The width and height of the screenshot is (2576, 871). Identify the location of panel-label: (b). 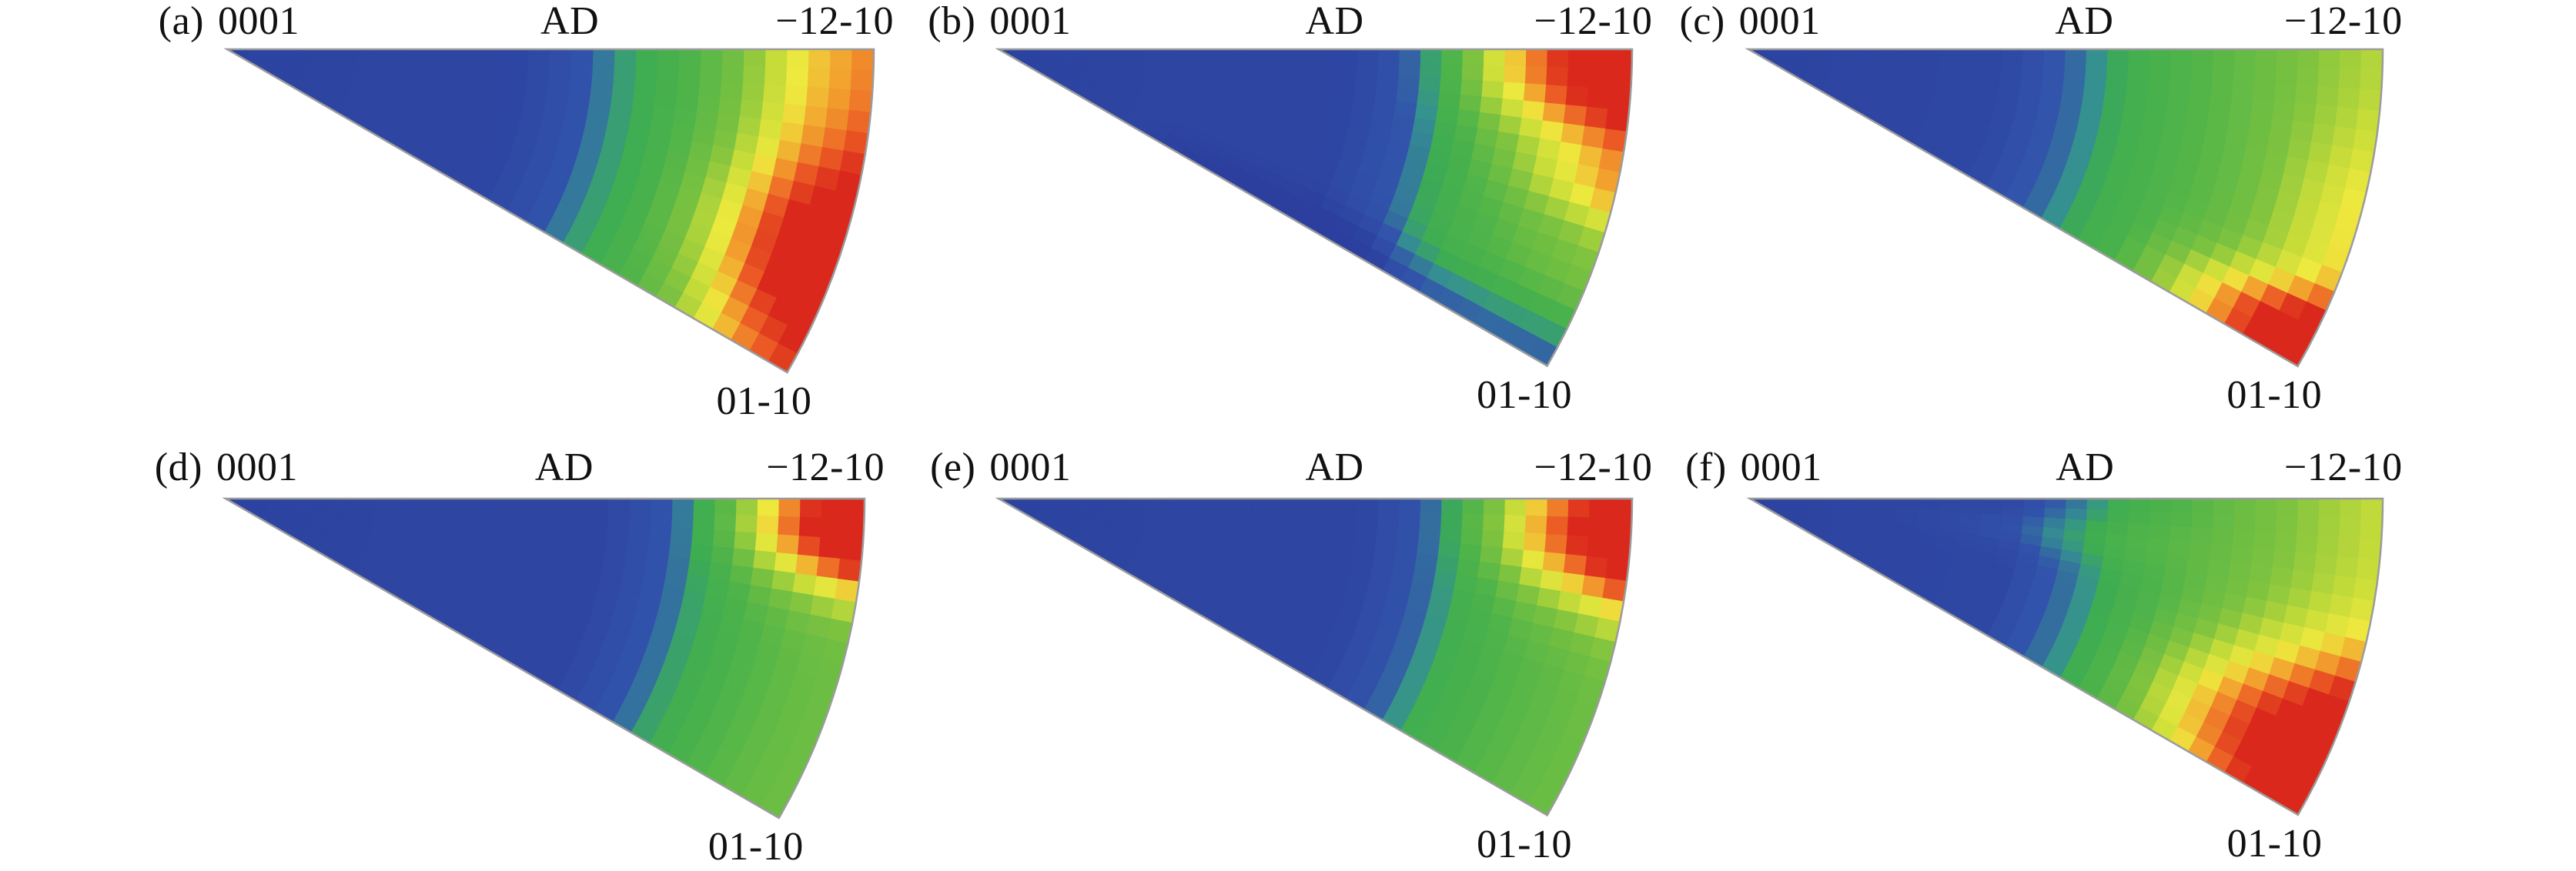
(952, 21).